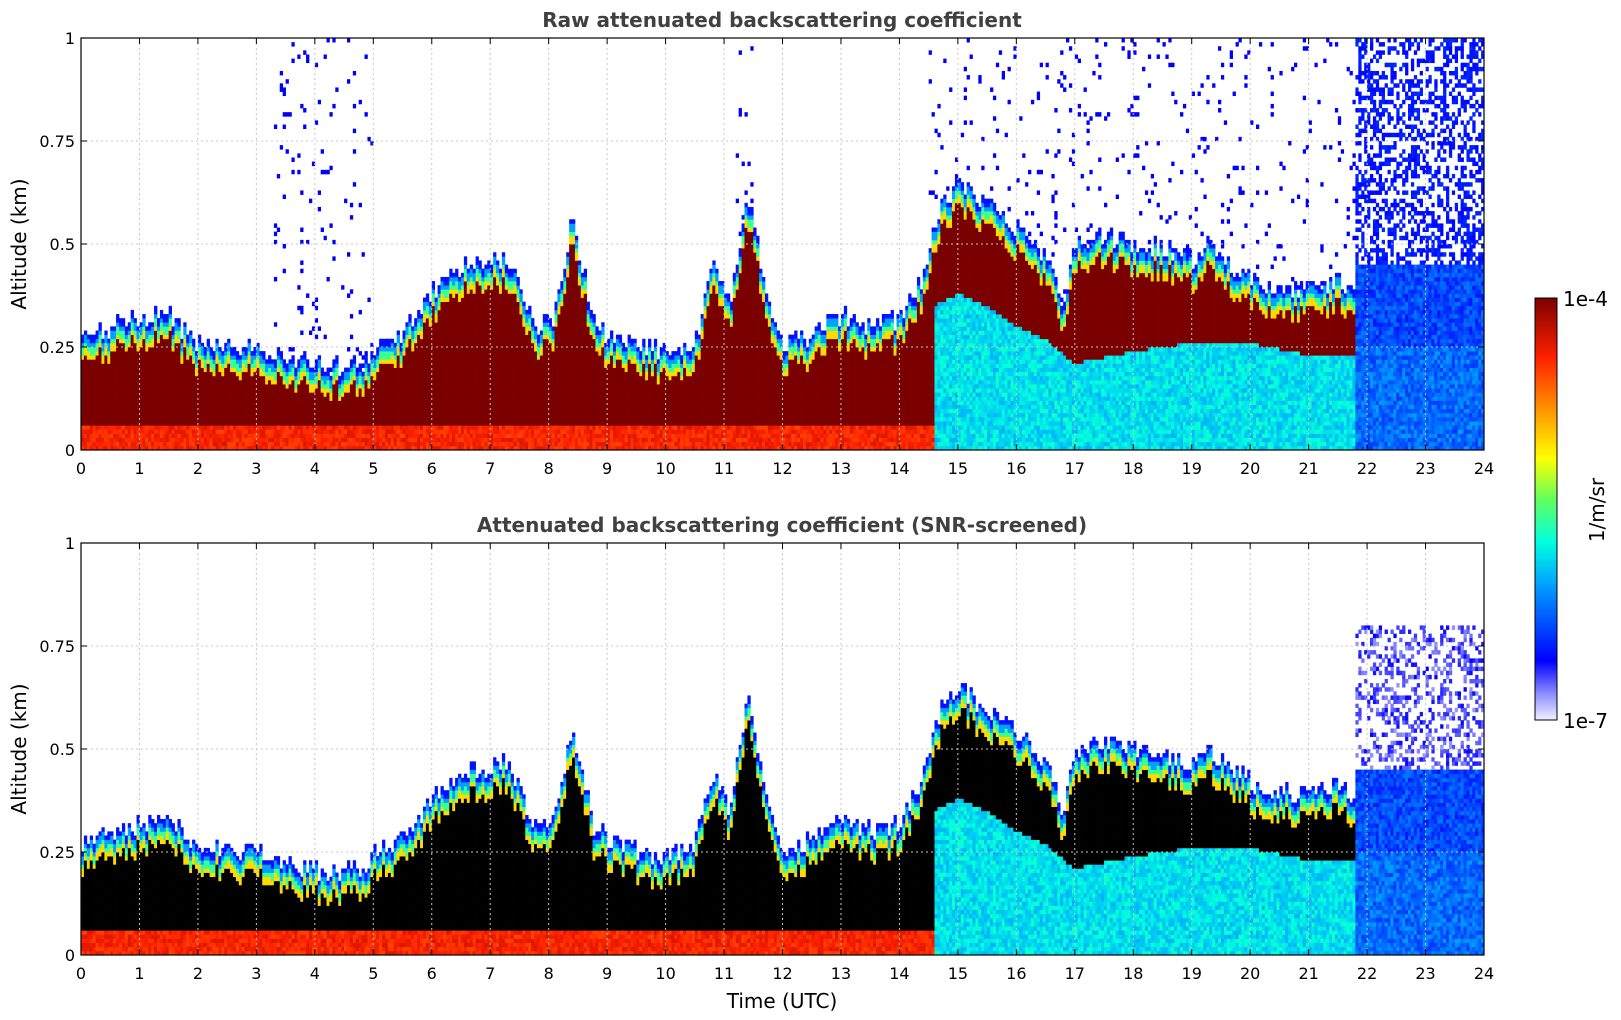 The image size is (1621, 1020). What do you see at coordinates (19, 243) in the screenshot?
I see `raw-y-axis-label: Altitude (km)` at bounding box center [19, 243].